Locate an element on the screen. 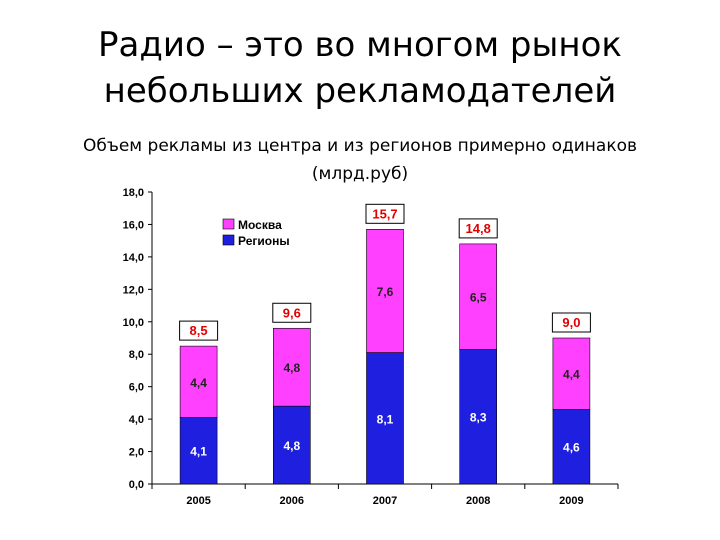  y-tick-label: 14,0 is located at coordinates (133, 258).